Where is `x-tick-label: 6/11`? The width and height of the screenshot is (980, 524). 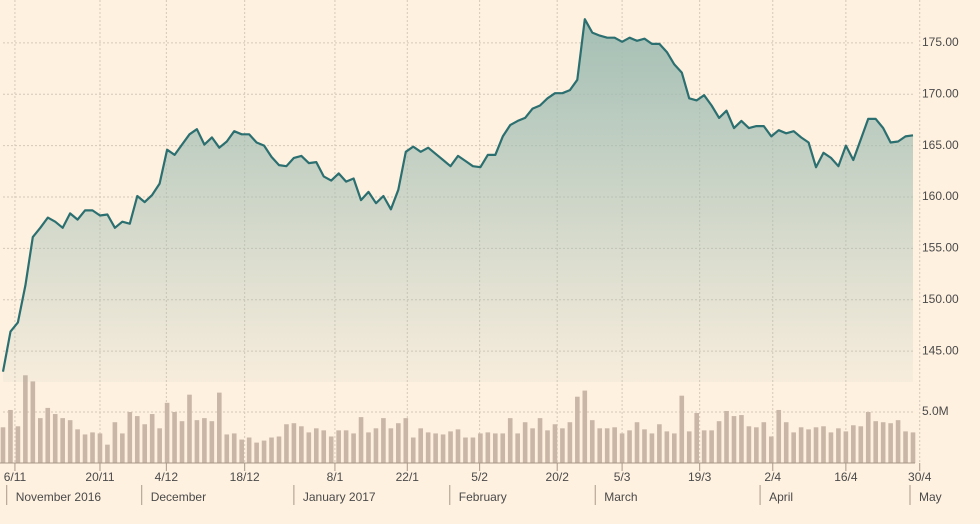 x-tick-label: 6/11 is located at coordinates (15, 477).